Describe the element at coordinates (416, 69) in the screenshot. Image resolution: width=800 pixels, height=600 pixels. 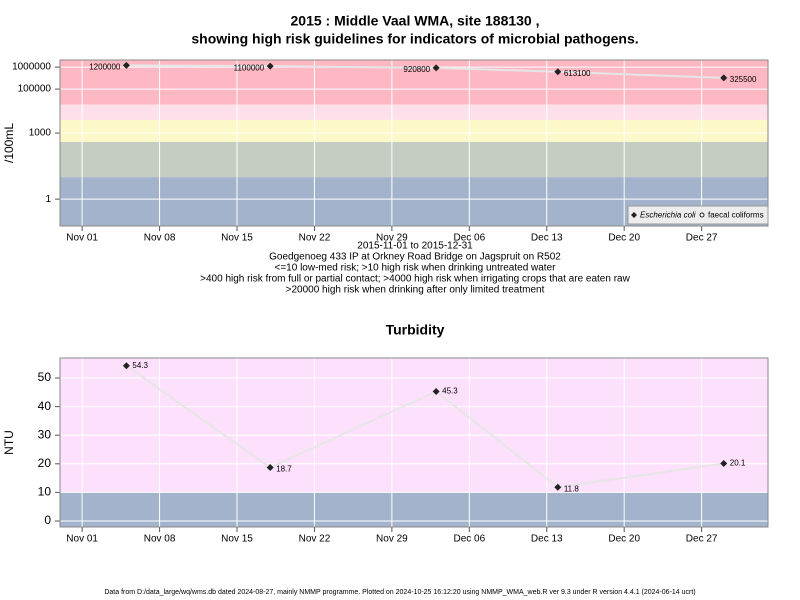
I see `data-label: 920800` at that location.